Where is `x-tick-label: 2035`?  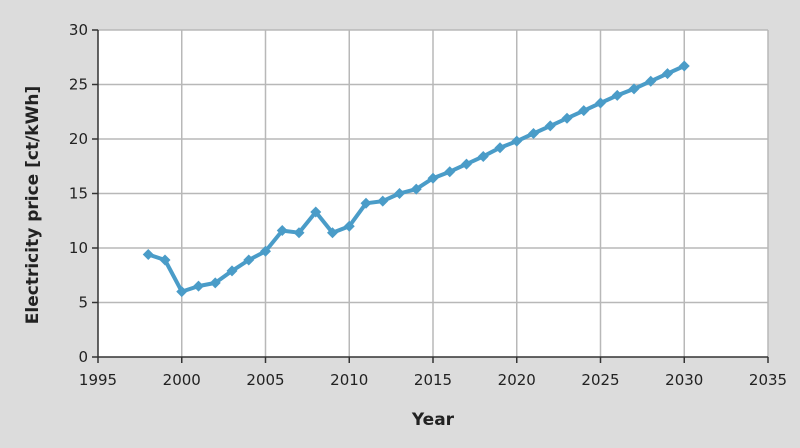 x-tick-label: 2035 is located at coordinates (768, 380).